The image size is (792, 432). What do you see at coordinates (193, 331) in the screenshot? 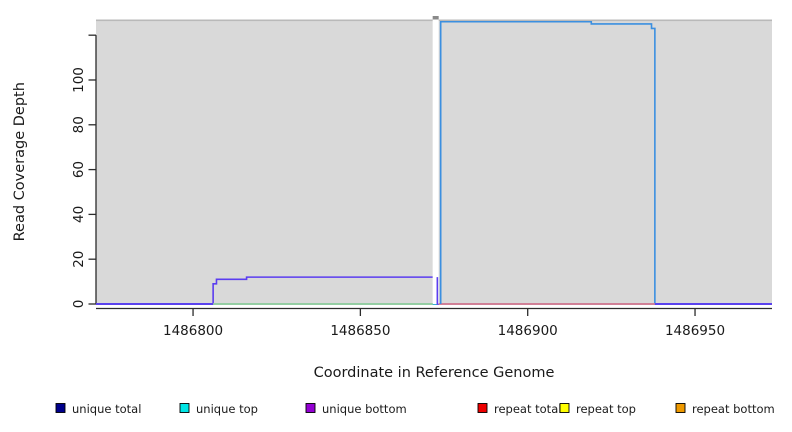
I see `x-axis-tick-label: 1486800` at bounding box center [193, 331].